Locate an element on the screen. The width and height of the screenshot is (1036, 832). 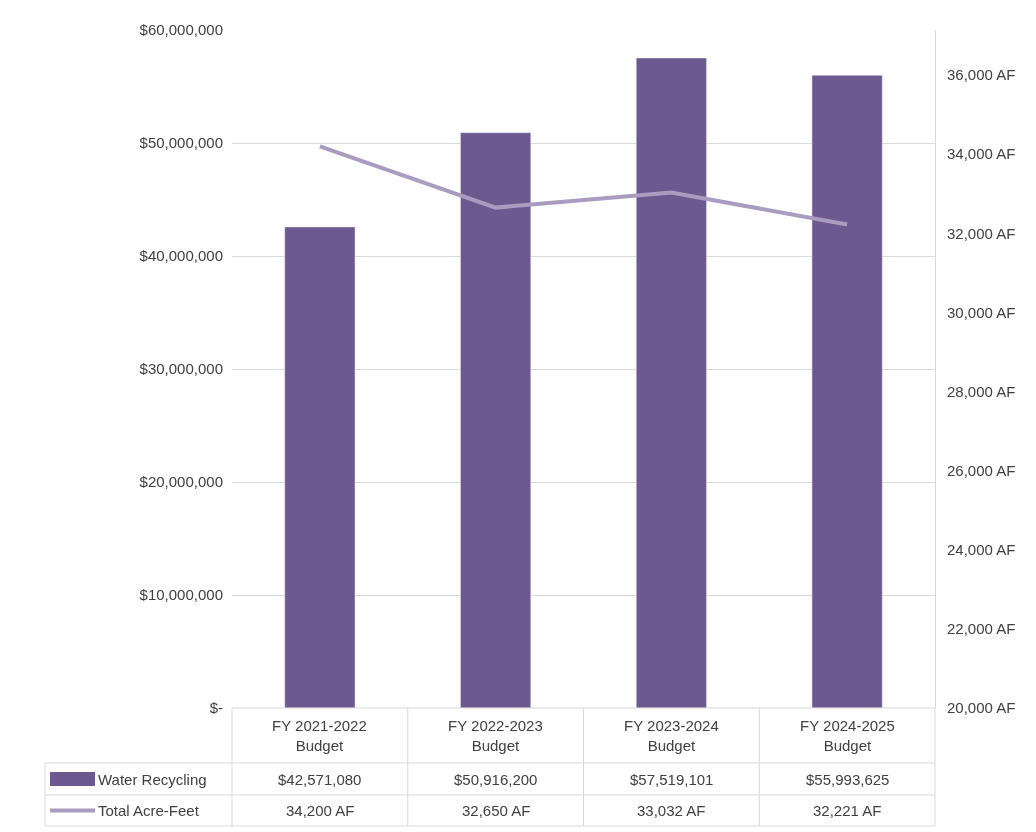
legend-label: Total Acre-Feet is located at coordinates (149, 810).